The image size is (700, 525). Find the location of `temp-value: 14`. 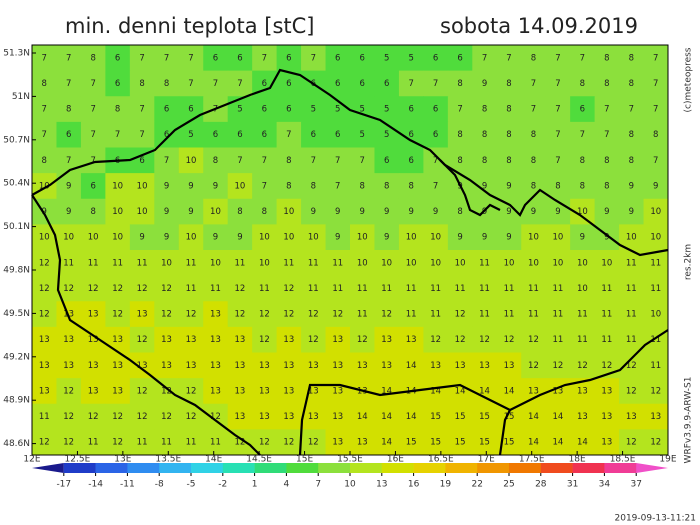

temp-value: 14 is located at coordinates (435, 391).